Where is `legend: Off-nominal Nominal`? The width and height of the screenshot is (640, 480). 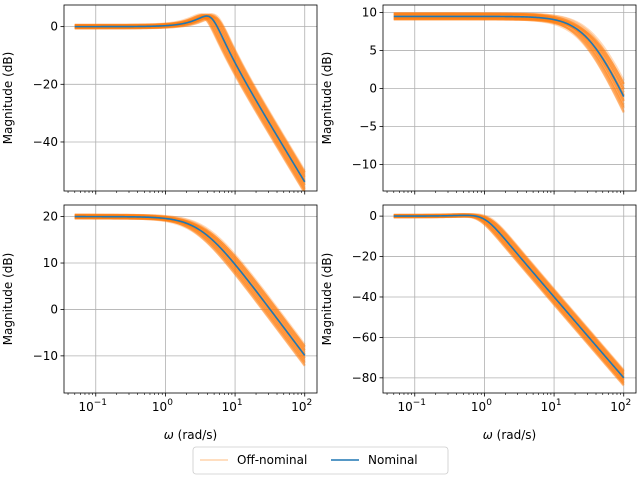 legend: Off-nominal Nominal is located at coordinates (320, 460).